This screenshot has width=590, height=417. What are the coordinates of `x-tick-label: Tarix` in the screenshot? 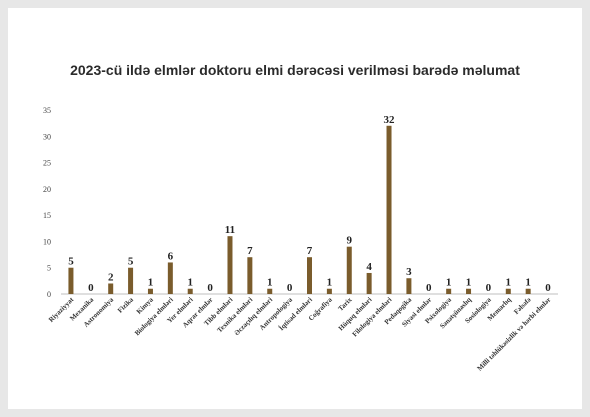 It's located at (345, 303).